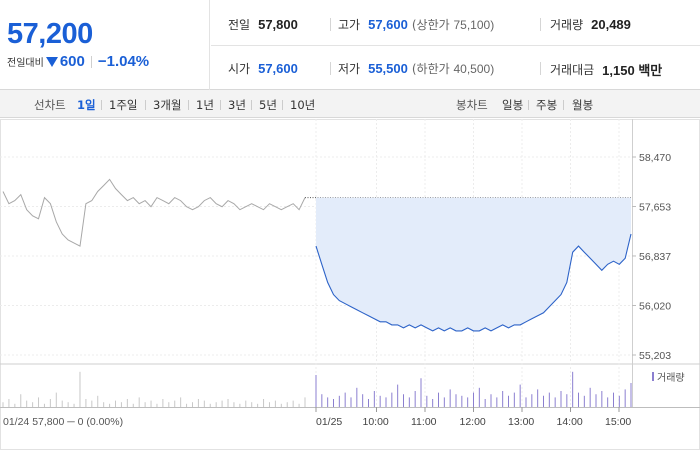 This screenshot has height=450, width=700. I want to click on volume-legend-label: 거래량, so click(671, 378).